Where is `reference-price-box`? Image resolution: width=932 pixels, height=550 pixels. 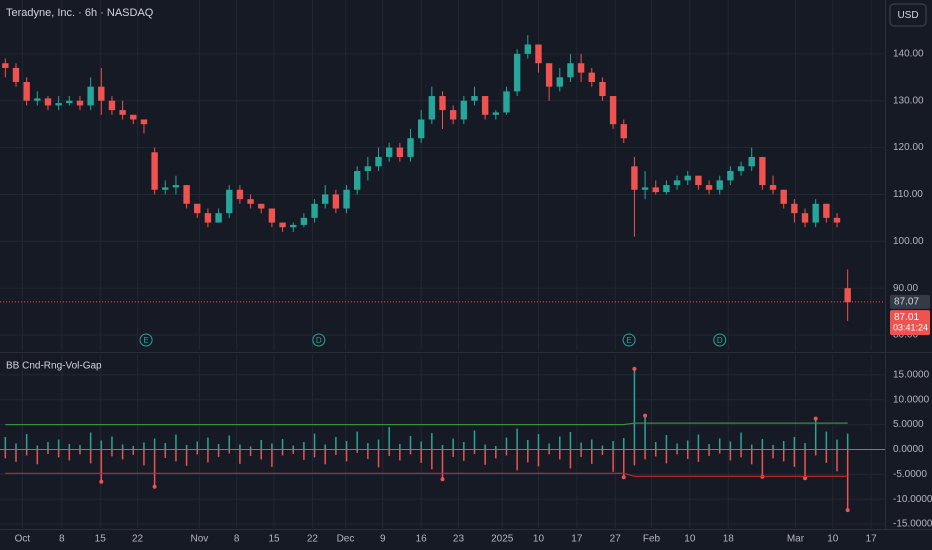
reference-price-box is located at coordinates (910, 301).